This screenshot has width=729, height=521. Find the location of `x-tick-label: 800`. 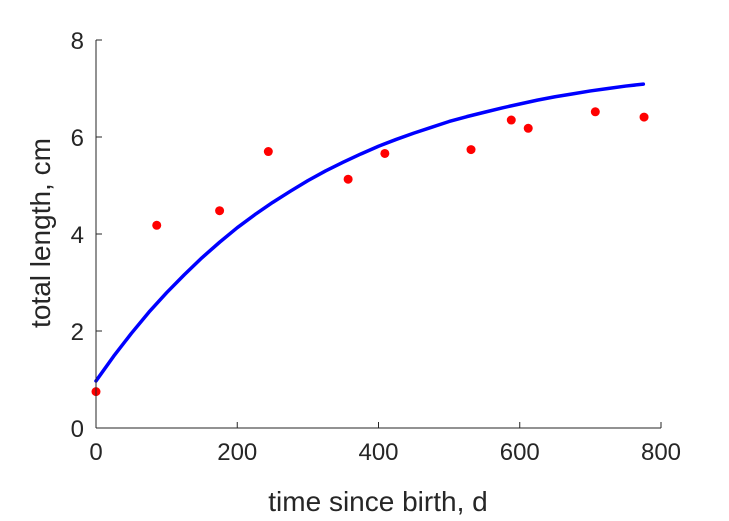

x-tick-label: 800 is located at coordinates (661, 452).